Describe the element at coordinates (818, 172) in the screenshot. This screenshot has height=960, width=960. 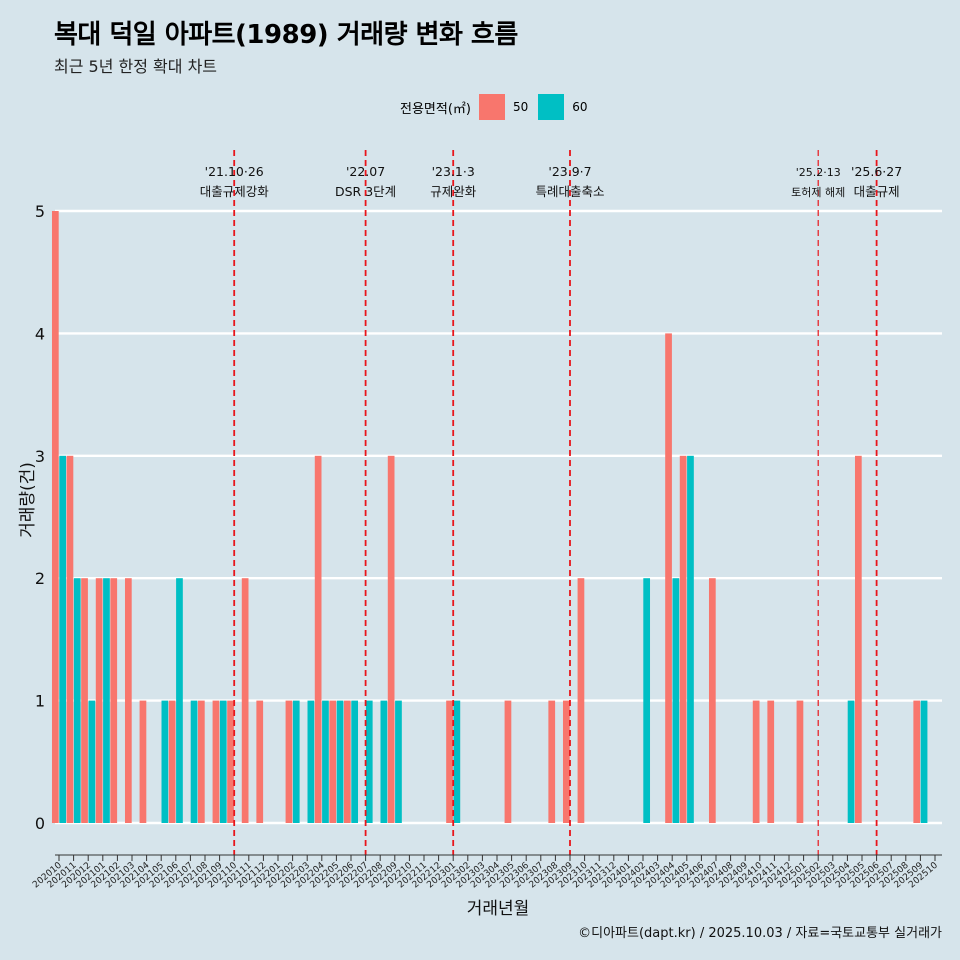
I see `event-date-202502: '25.2·13` at that location.